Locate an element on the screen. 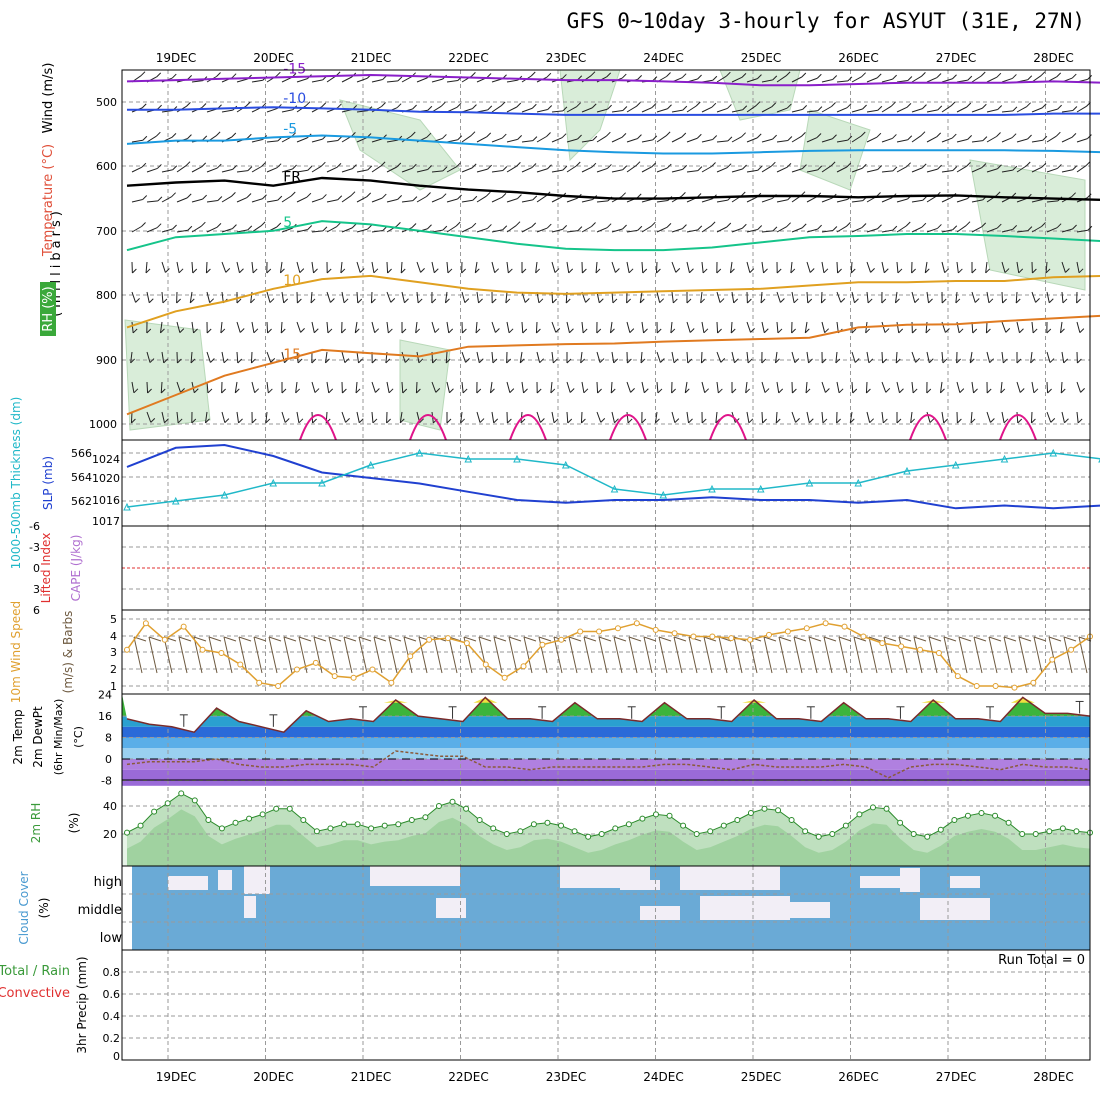 The image size is (1100, 1100). cloud-gap is located at coordinates (660, 913).